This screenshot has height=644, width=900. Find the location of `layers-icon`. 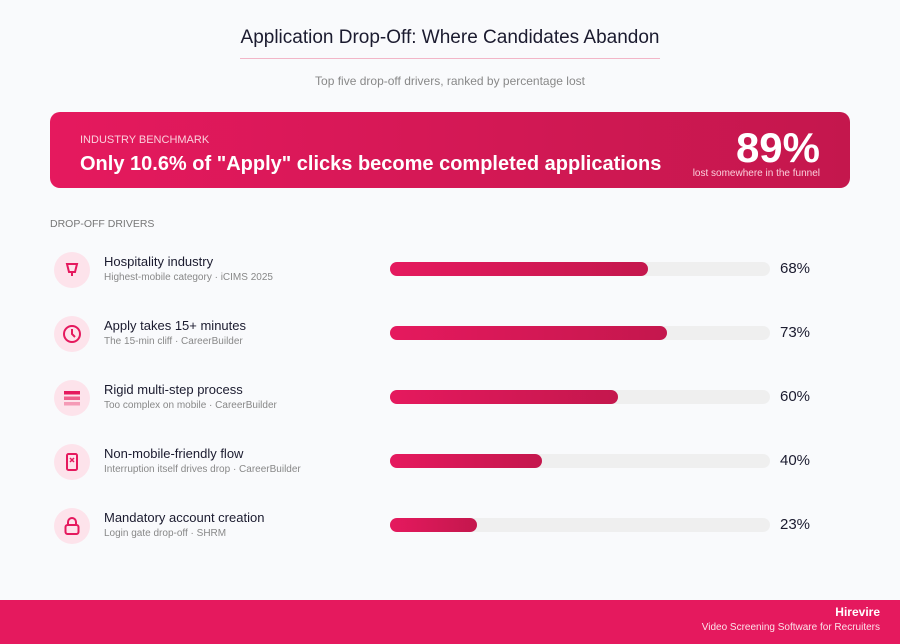

layers-icon is located at coordinates (72, 398).